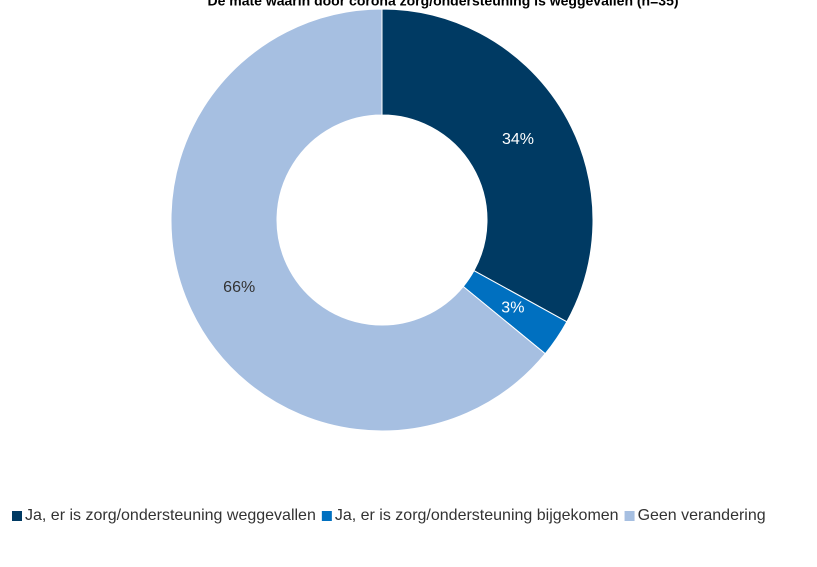  I want to click on legend-label: Ja, er is zorg/ondersteuning bijgekomen, so click(477, 515).